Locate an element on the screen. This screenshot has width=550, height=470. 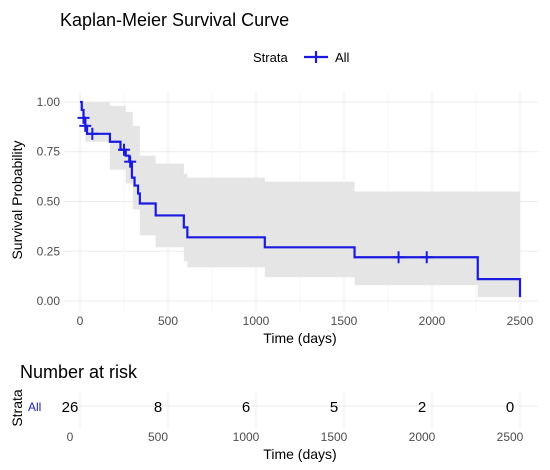
y-tick-label: 0.25 is located at coordinates (49, 251).